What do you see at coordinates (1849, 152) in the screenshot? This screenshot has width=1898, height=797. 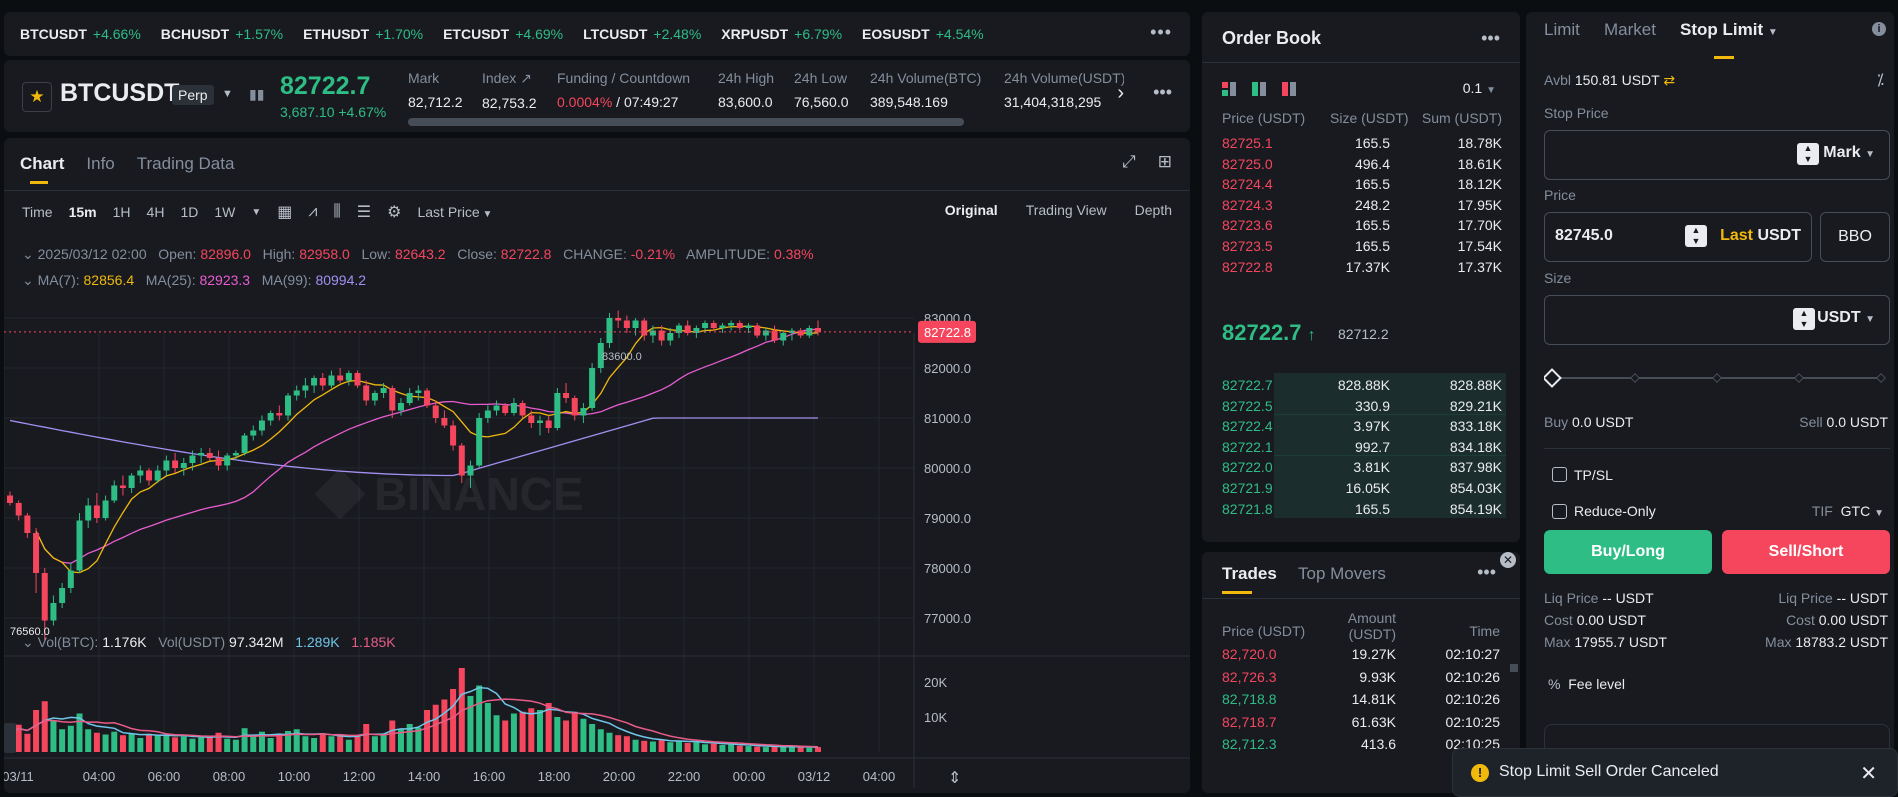 I see `stop-price-type-select: Mark ▼` at bounding box center [1849, 152].